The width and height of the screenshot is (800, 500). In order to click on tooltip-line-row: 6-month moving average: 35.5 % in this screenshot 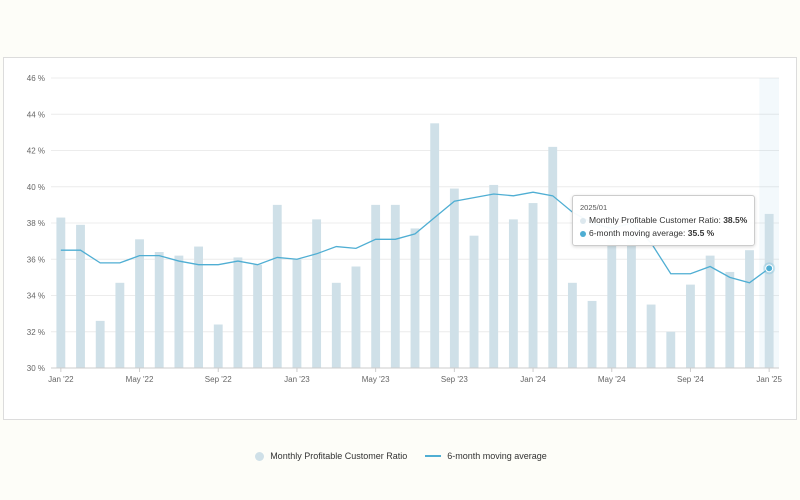, I will do `click(663, 233)`.